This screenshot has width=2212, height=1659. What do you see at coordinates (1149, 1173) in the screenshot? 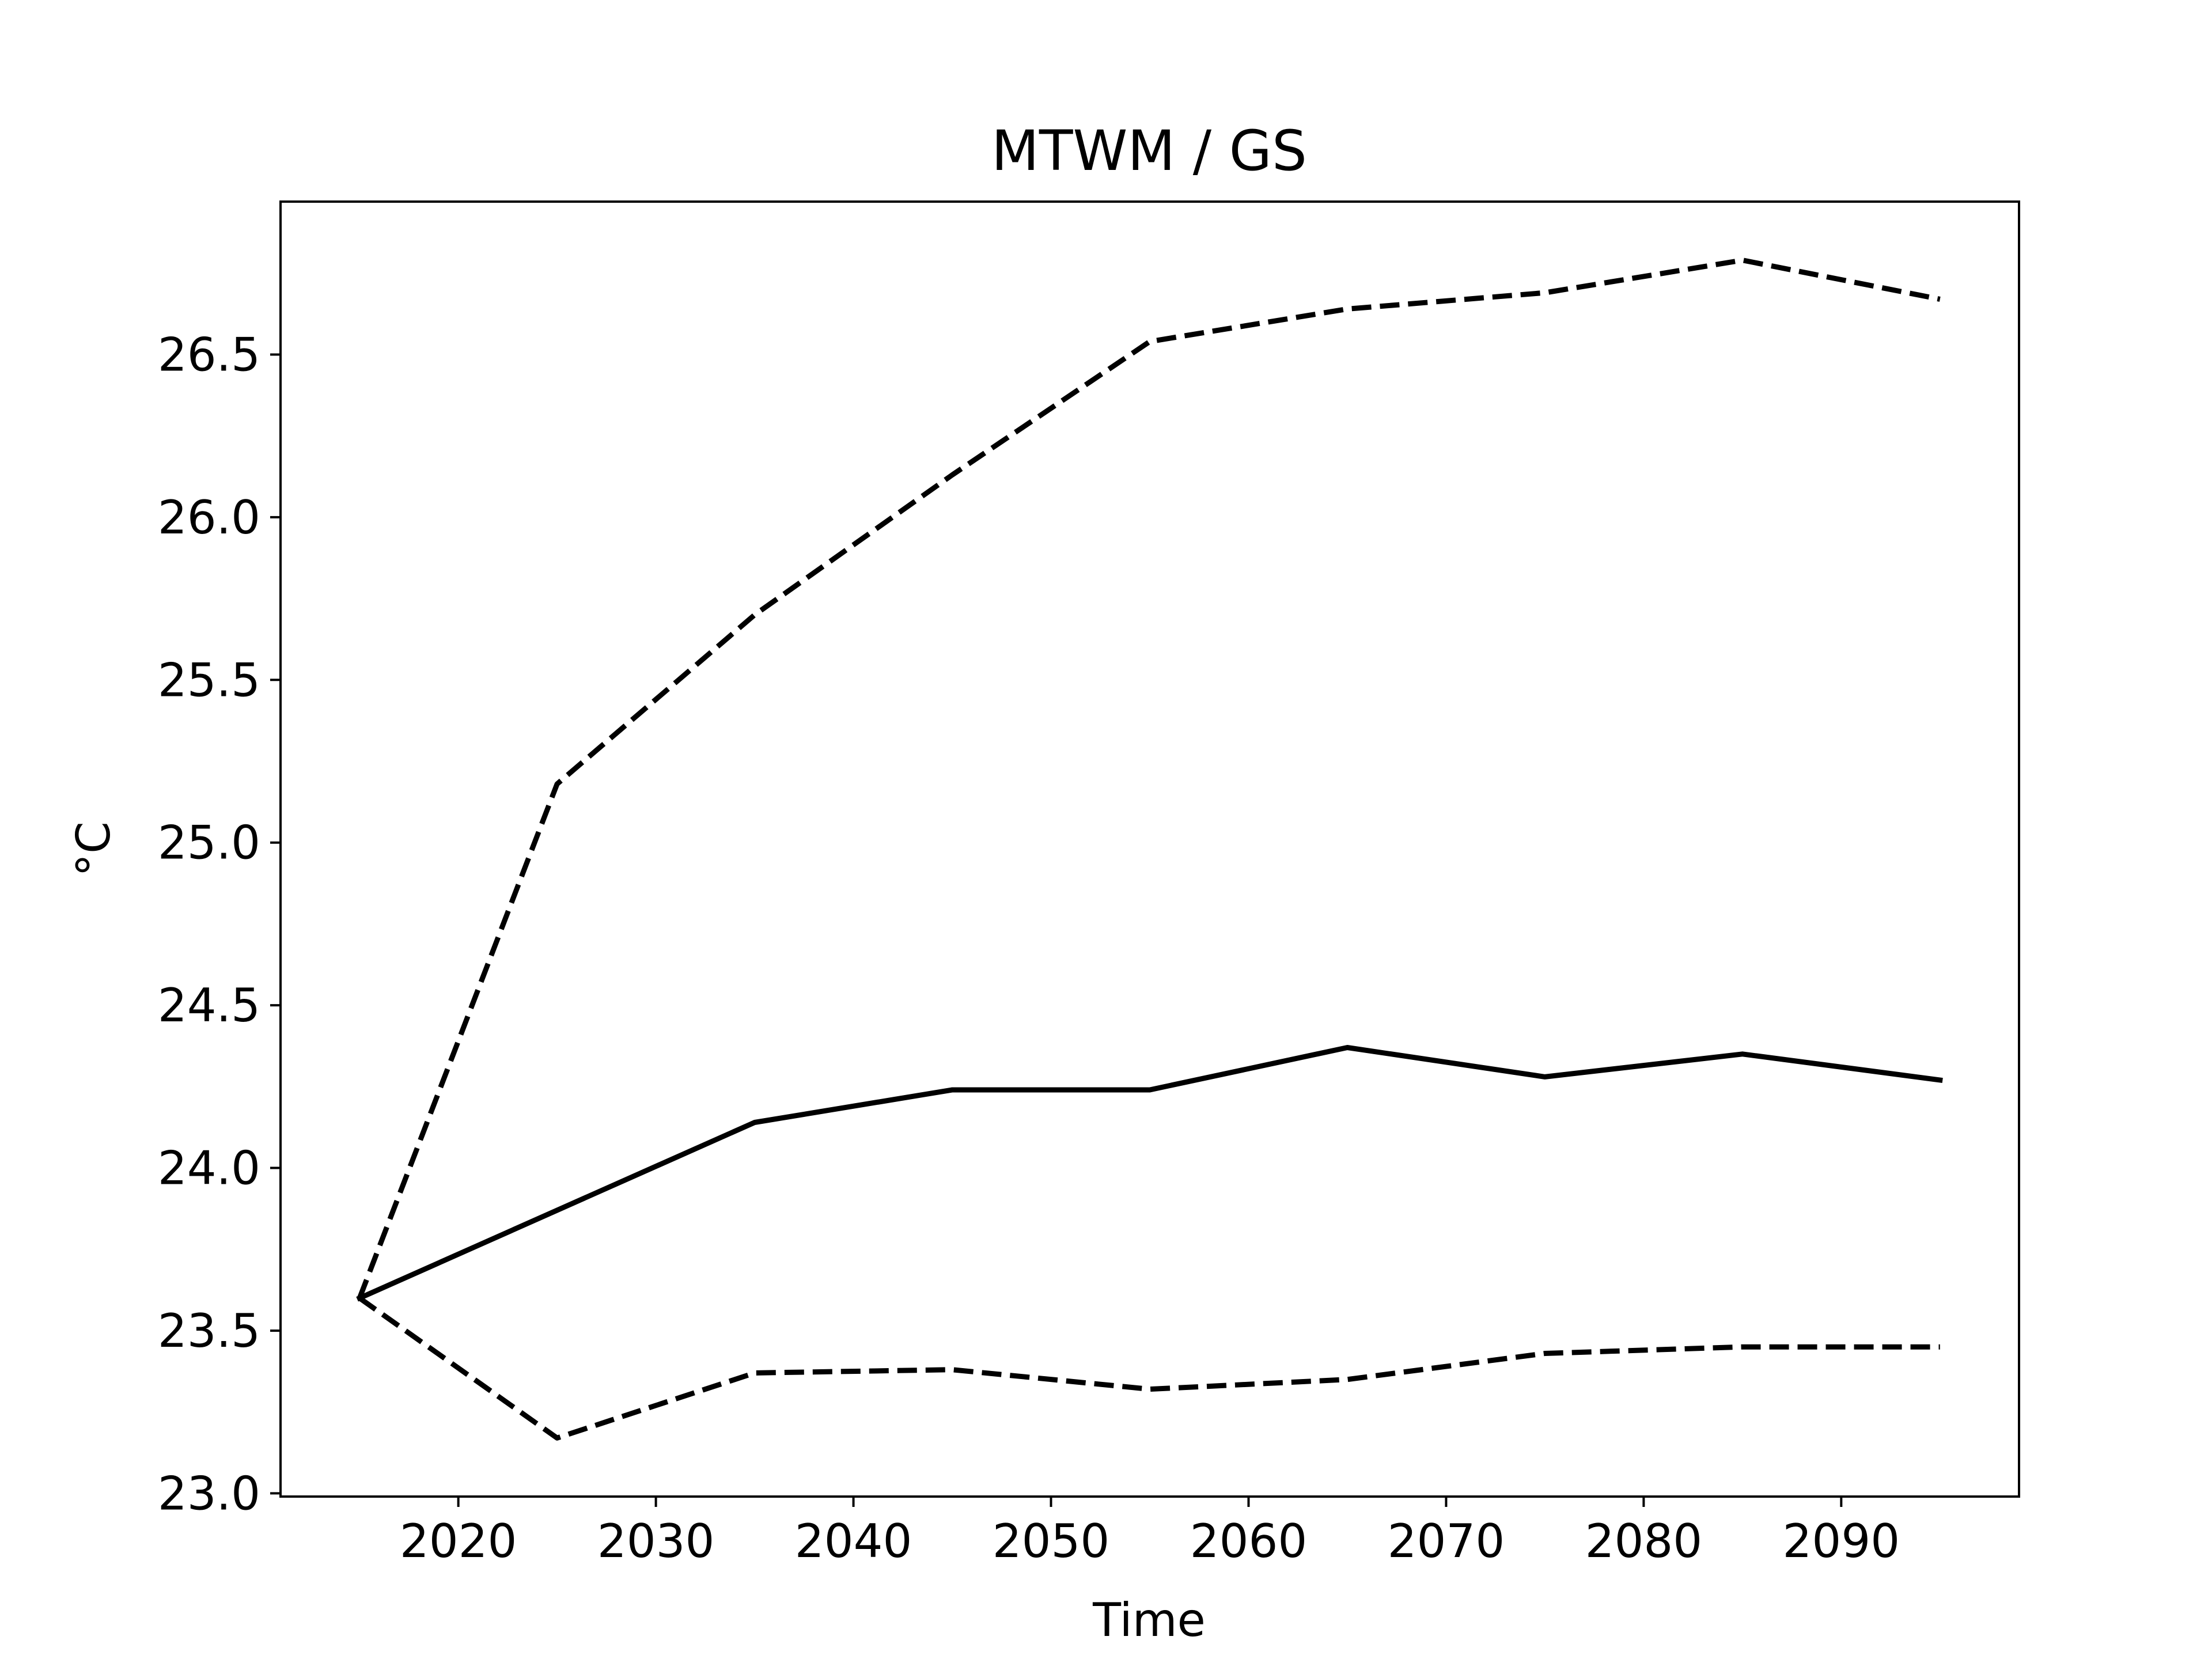
I see `median-series-line` at bounding box center [1149, 1173].